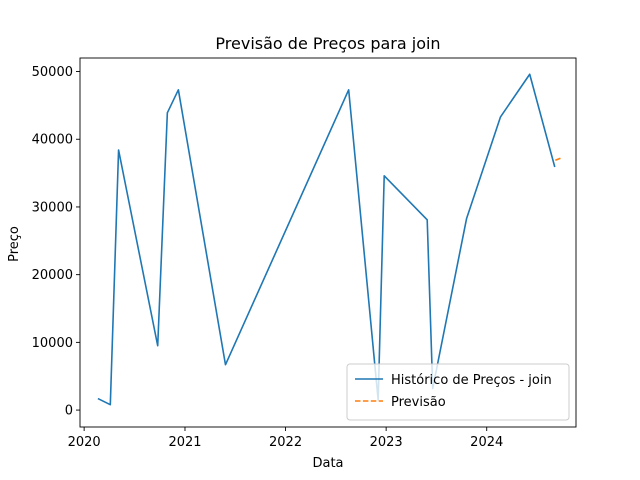  I want to click on x-tick-label: 2023, so click(386, 442).